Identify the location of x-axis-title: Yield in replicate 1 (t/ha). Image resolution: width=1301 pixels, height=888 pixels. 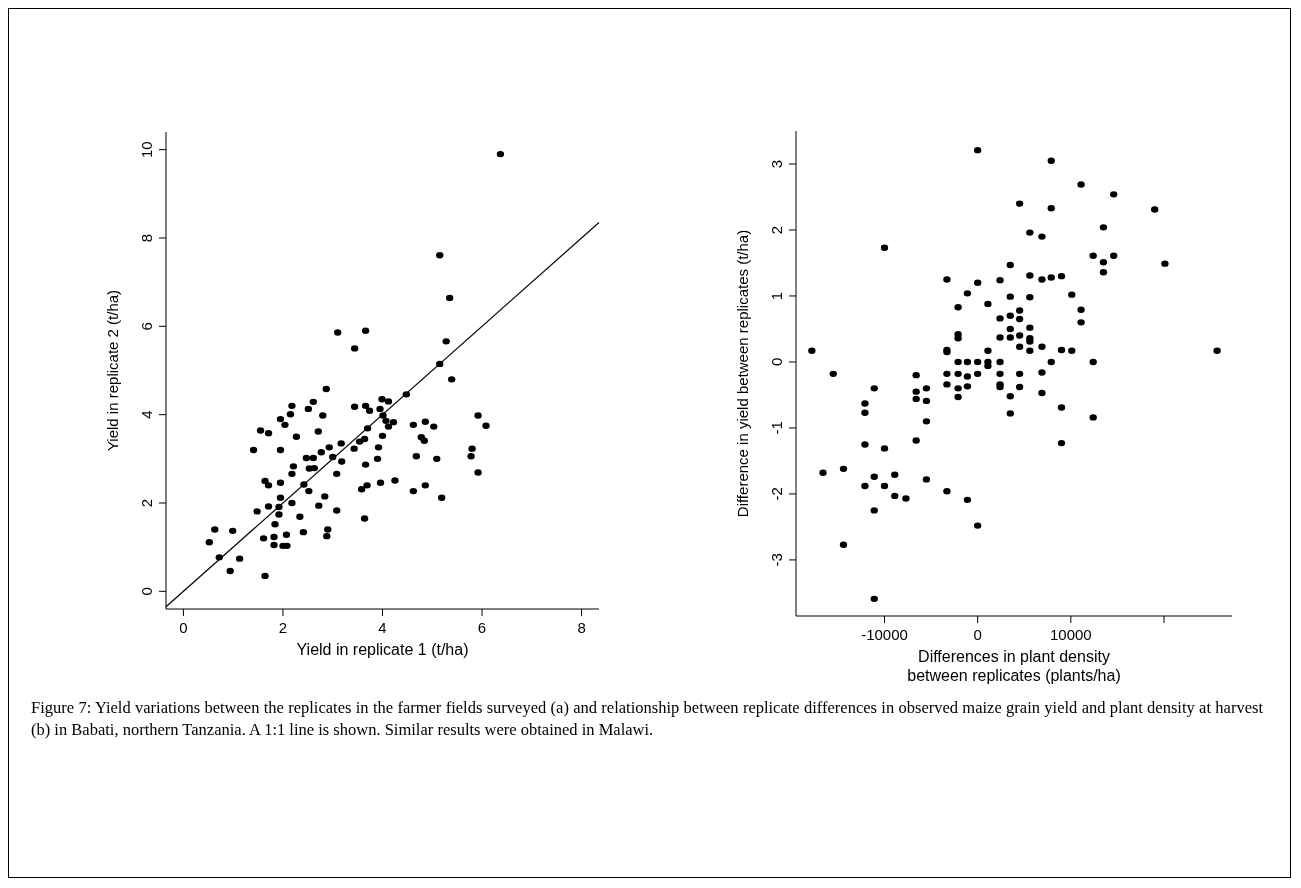
(382, 649).